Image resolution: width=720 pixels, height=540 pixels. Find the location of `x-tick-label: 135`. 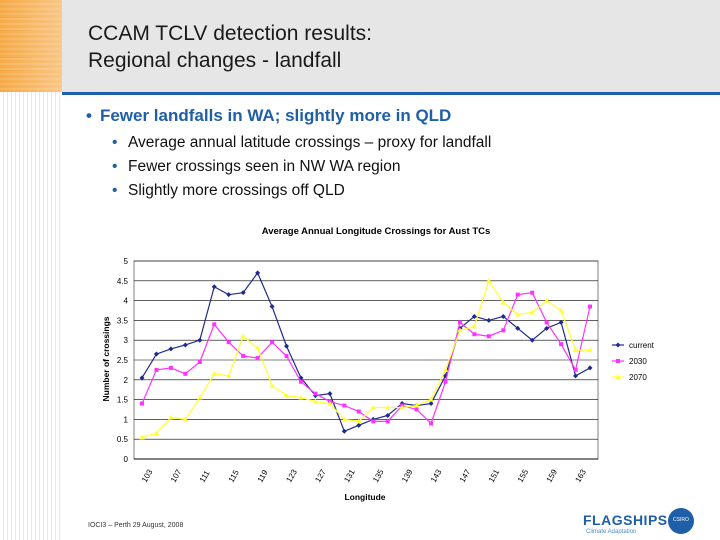

x-tick-label: 135 is located at coordinates (378, 475).